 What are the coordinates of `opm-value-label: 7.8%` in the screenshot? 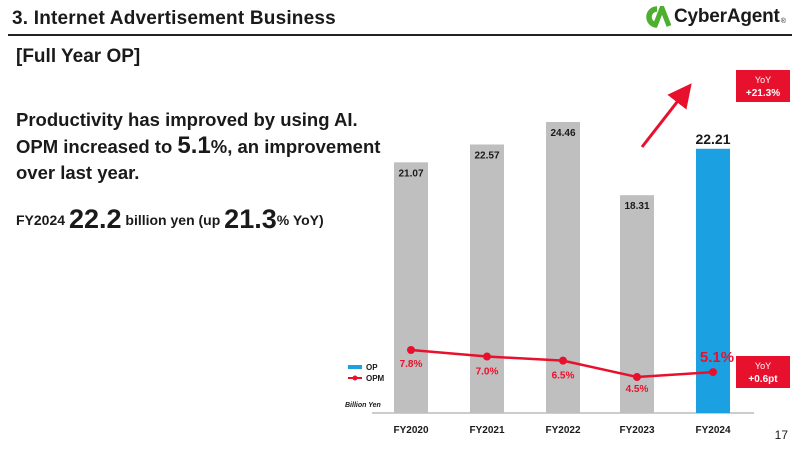 It's located at (411, 364).